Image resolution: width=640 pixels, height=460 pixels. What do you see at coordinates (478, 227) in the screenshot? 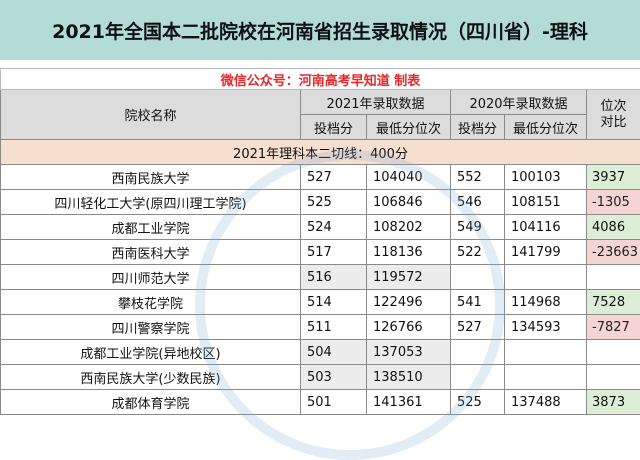
I see `score-2020-cell: 549` at bounding box center [478, 227].